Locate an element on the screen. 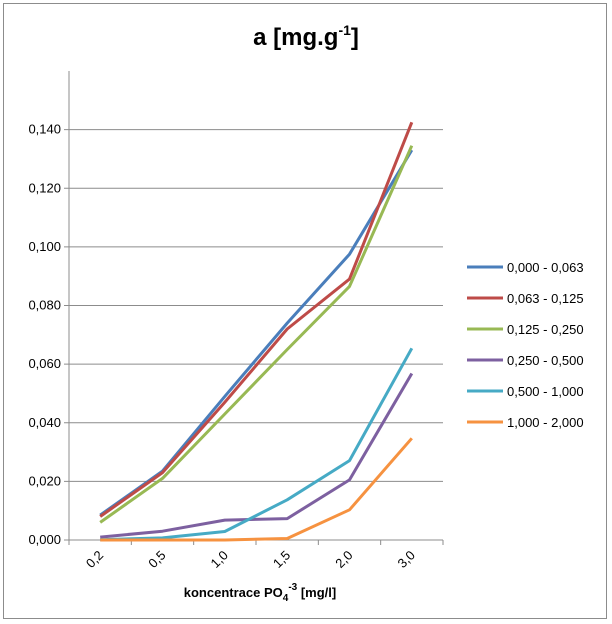 Image resolution: width=612 pixels, height=624 pixels. x-tick-label: 1,5 is located at coordinates (281, 559).